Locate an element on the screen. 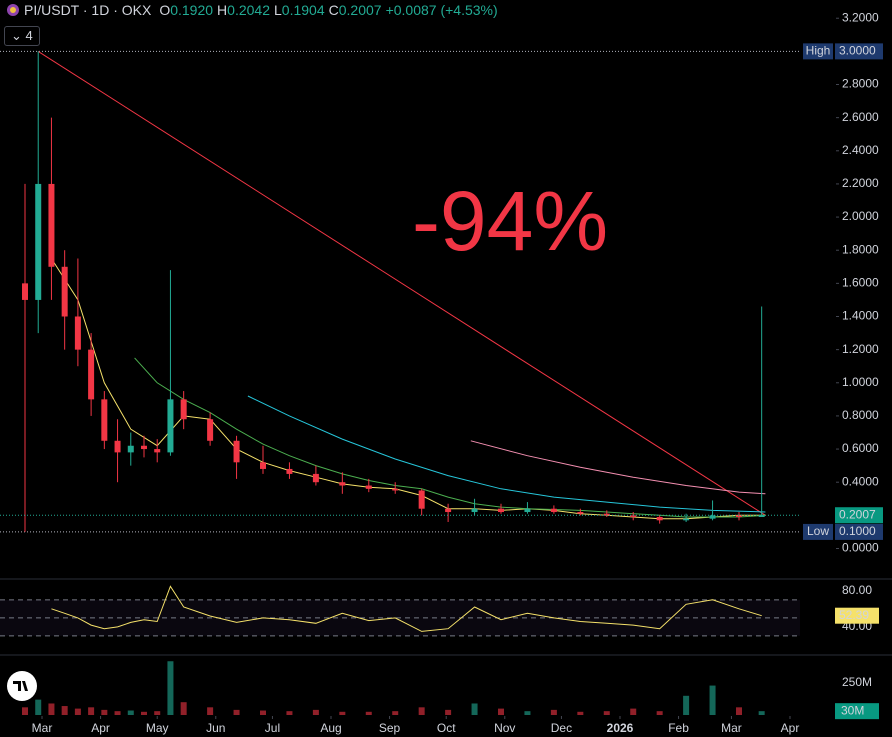 The height and width of the screenshot is (737, 892). annotation: -94% is located at coordinates (510, 221).